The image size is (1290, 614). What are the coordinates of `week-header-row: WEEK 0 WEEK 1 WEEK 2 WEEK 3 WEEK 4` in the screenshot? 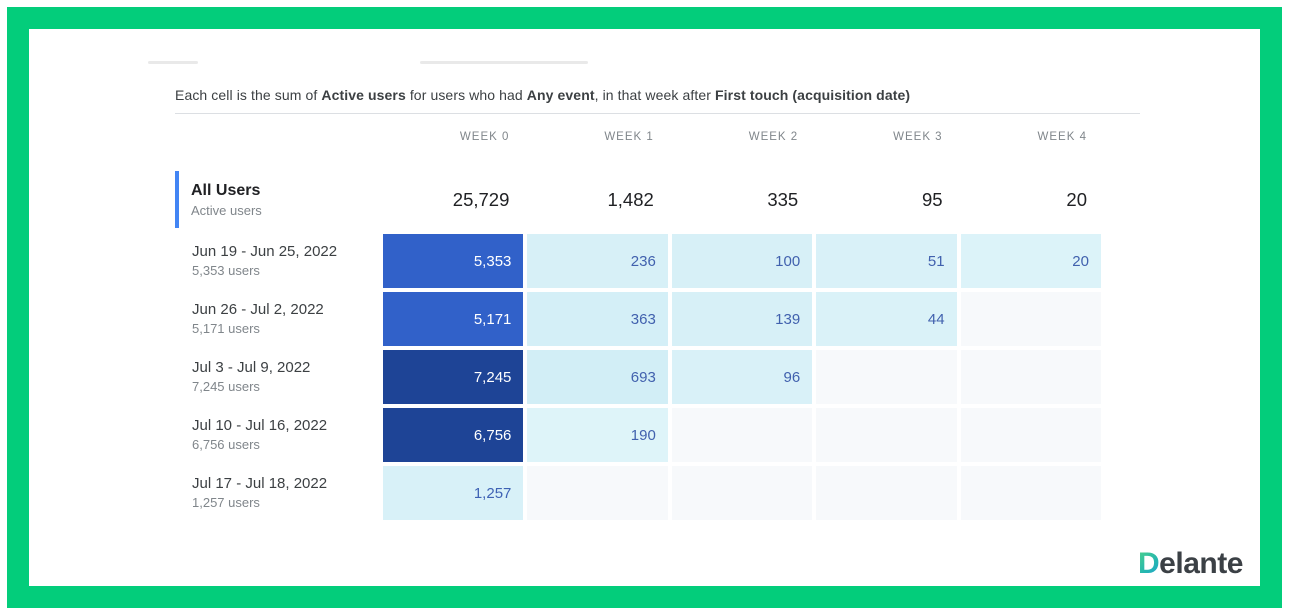 It's located at (742, 137).